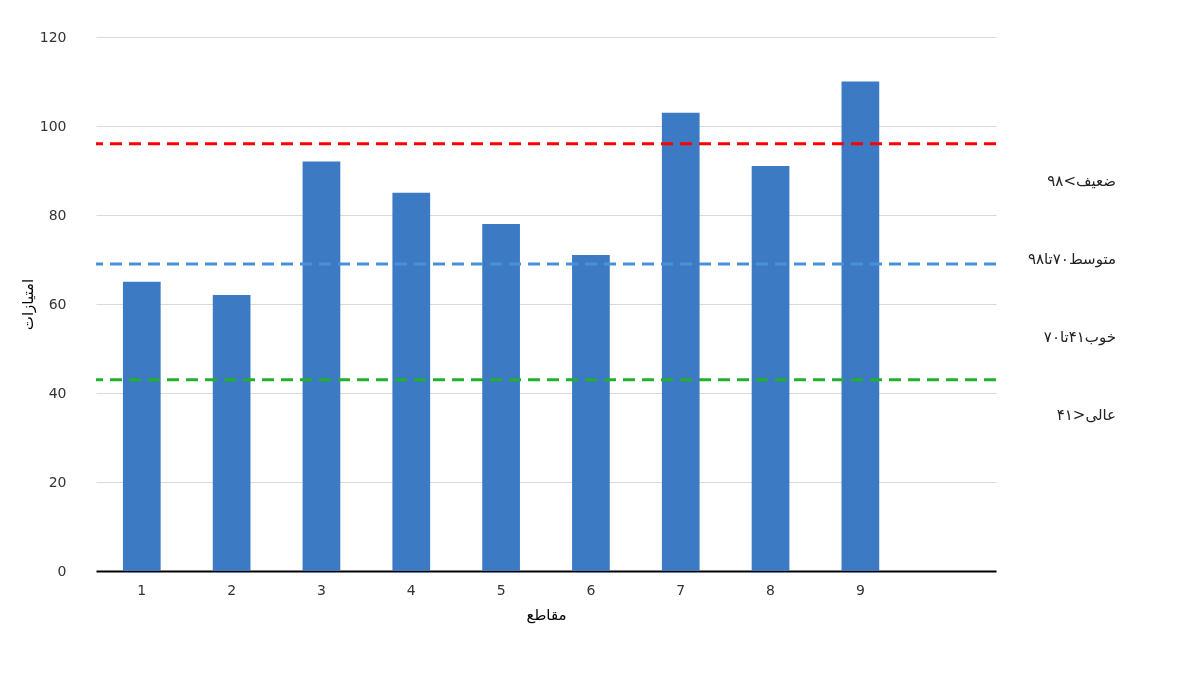 Image resolution: width=1177 pixels, height=687 pixels. I want to click on x-axis-title: مقاطع, so click(546, 614).